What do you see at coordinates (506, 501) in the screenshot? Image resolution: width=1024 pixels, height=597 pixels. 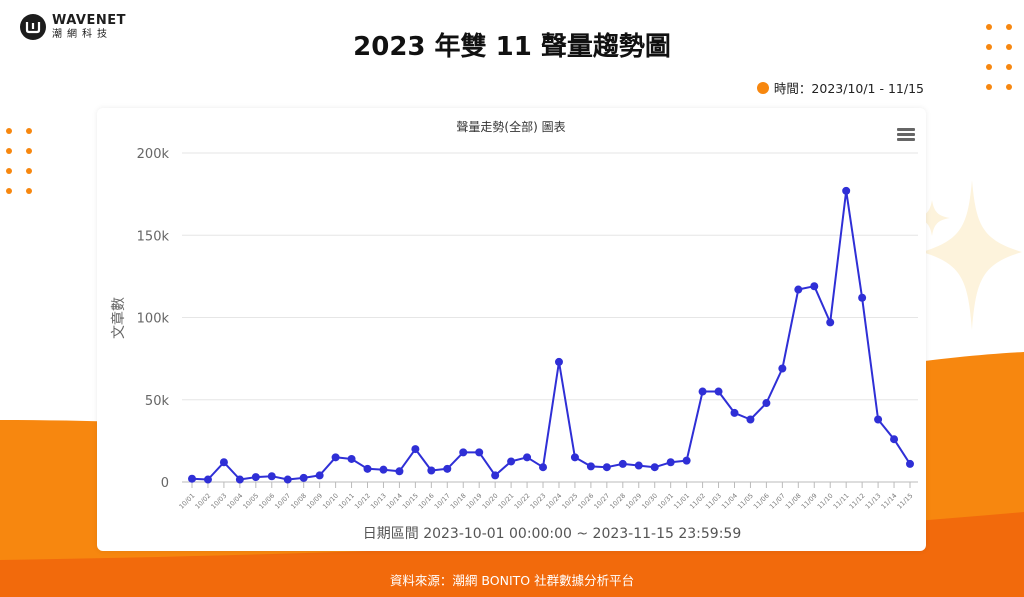 I see `x-tick-label: 10/21` at bounding box center [506, 501].